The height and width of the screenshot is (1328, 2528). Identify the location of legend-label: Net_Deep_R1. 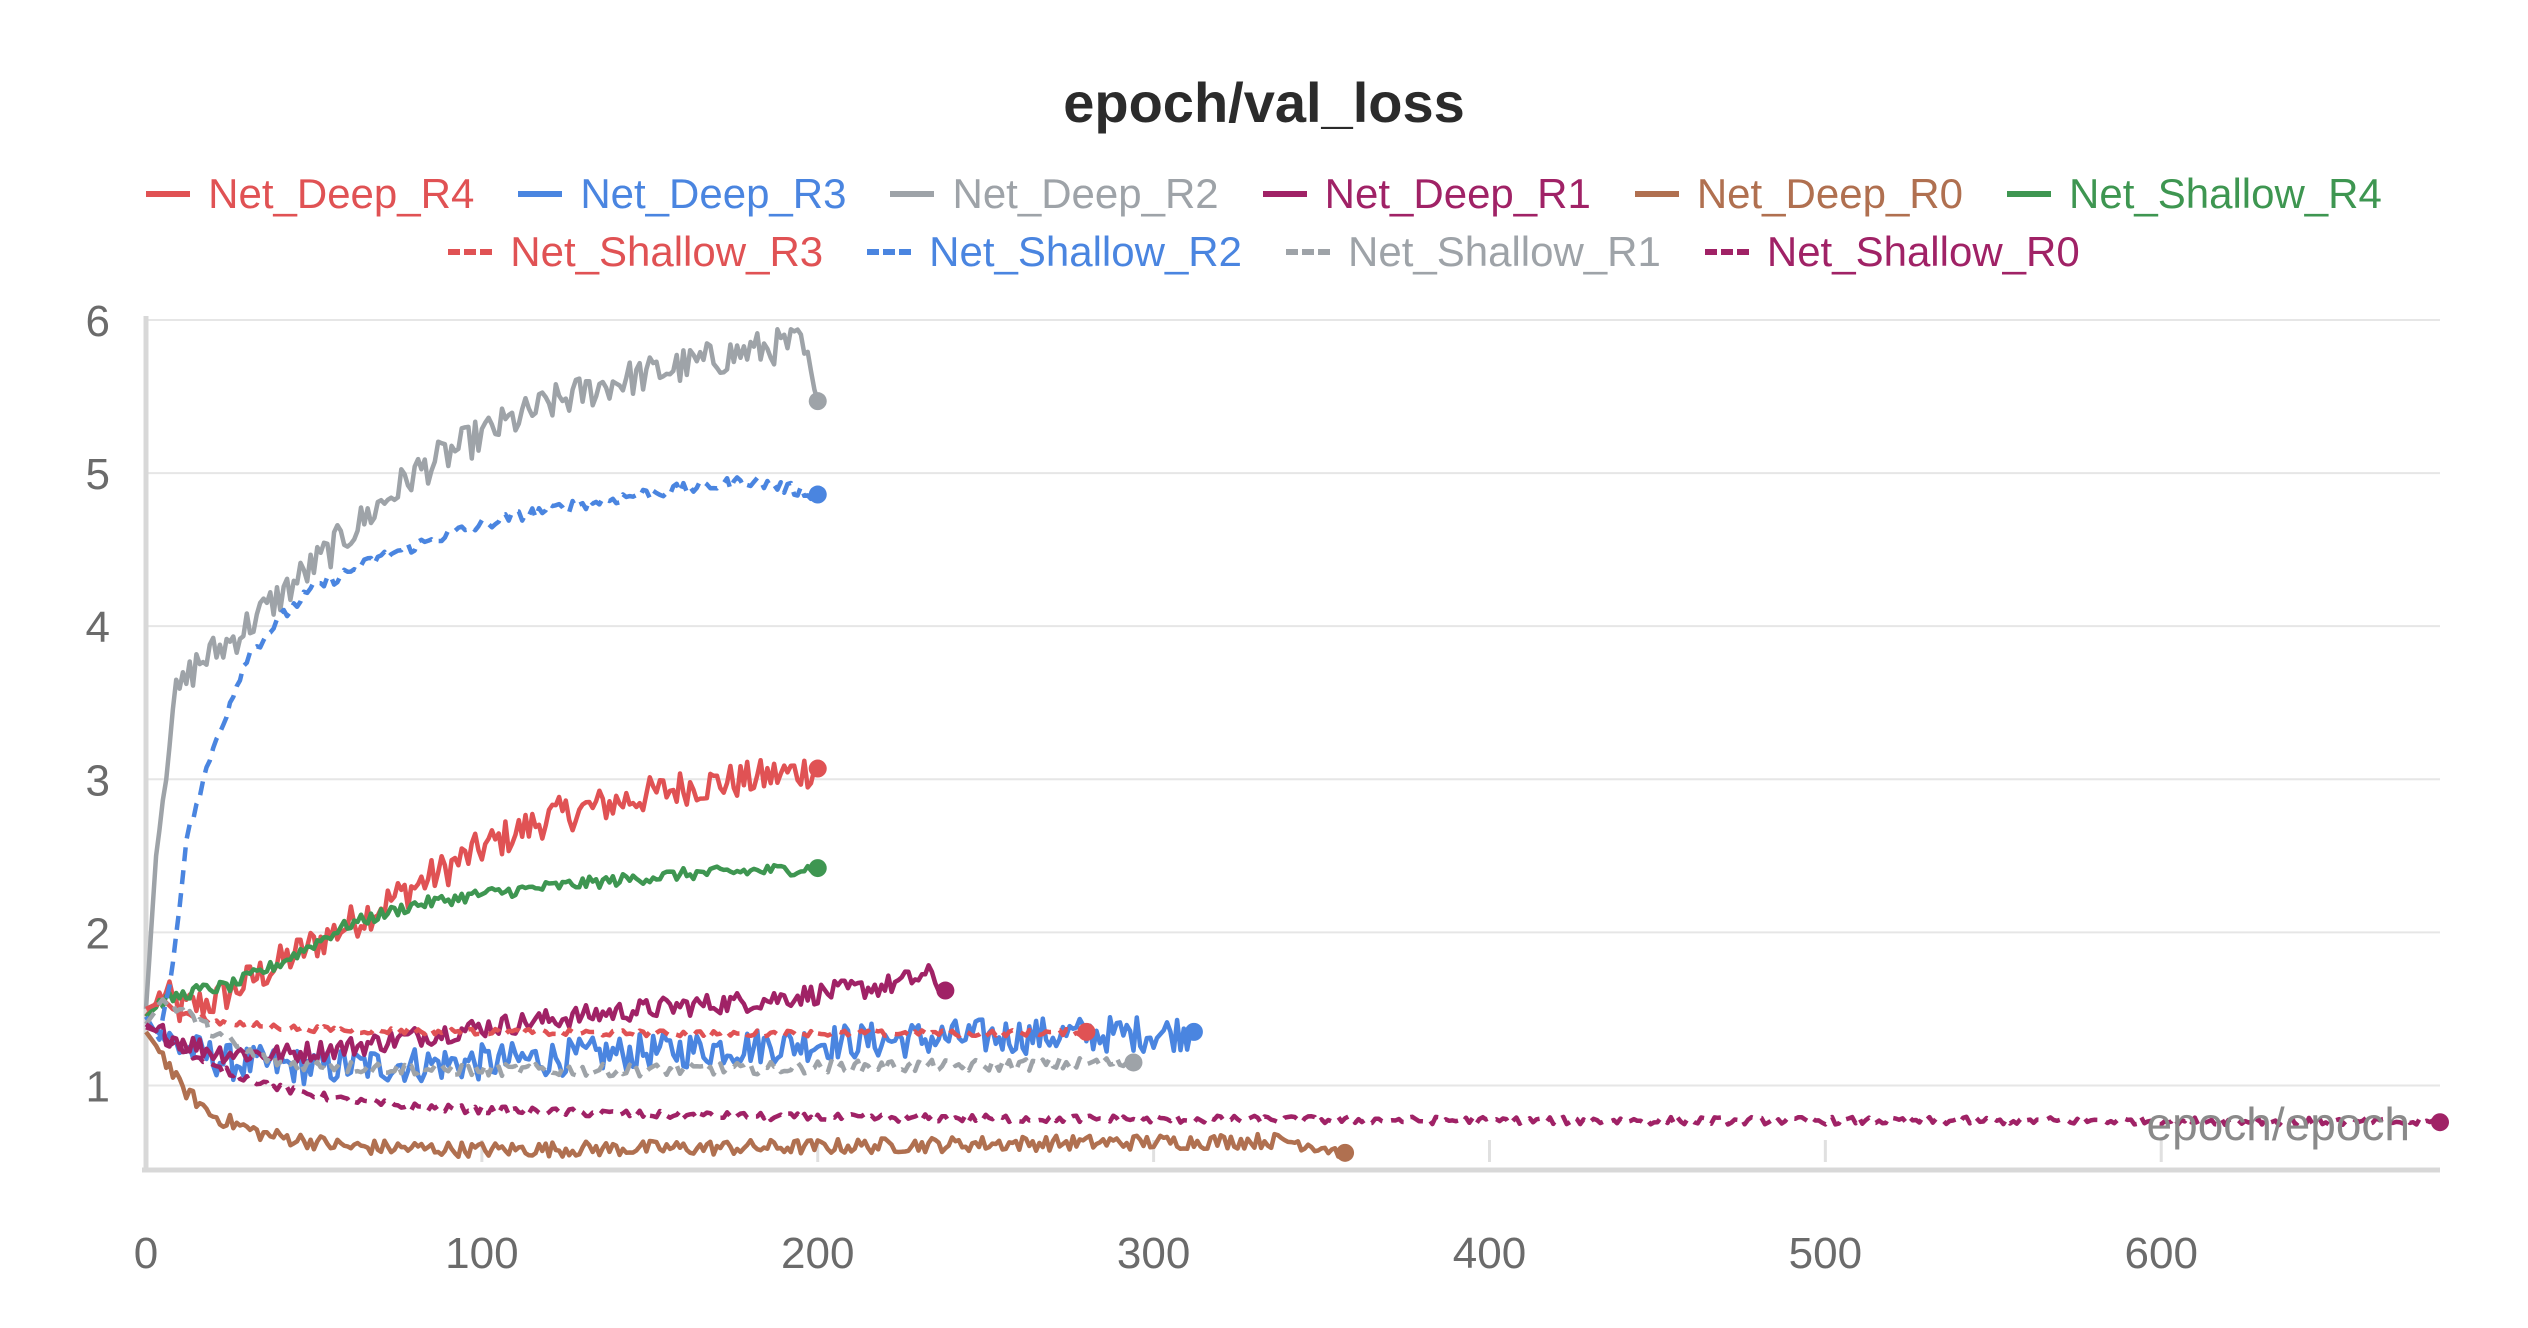
(1457, 193).